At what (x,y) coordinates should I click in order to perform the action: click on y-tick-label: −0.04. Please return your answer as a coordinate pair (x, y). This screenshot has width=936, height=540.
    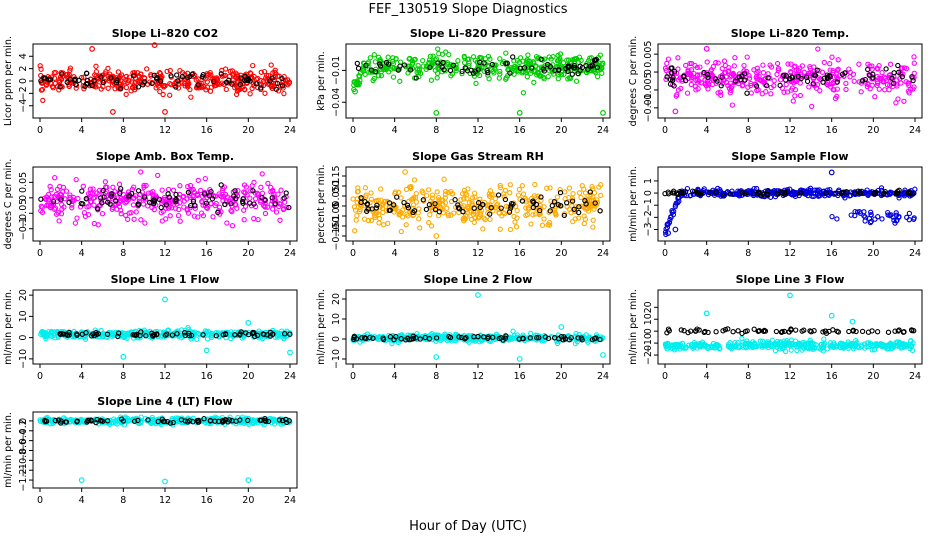
    Looking at the image, I should click on (336, 102).